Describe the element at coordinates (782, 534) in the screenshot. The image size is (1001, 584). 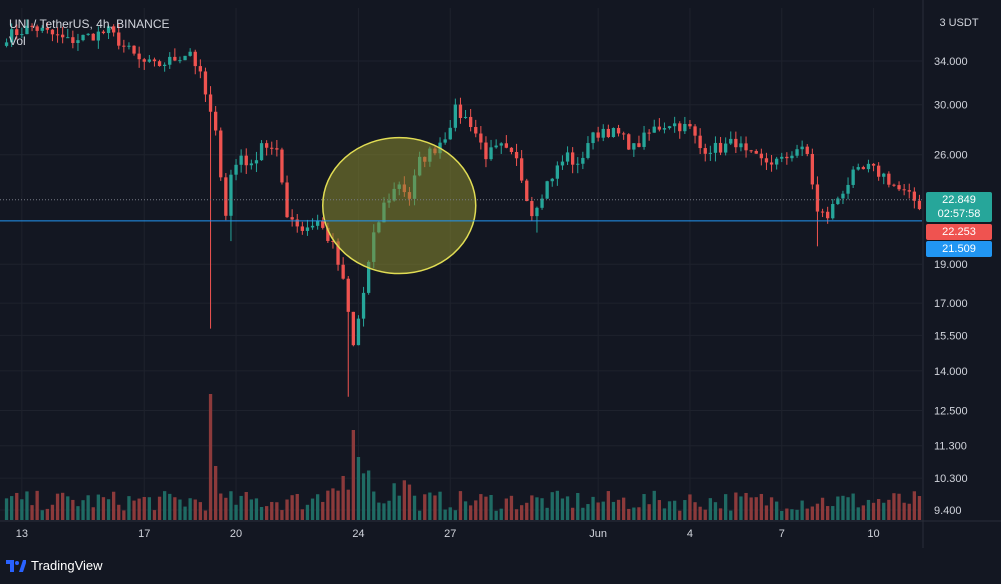
I see `time-tick-label: 7` at that location.